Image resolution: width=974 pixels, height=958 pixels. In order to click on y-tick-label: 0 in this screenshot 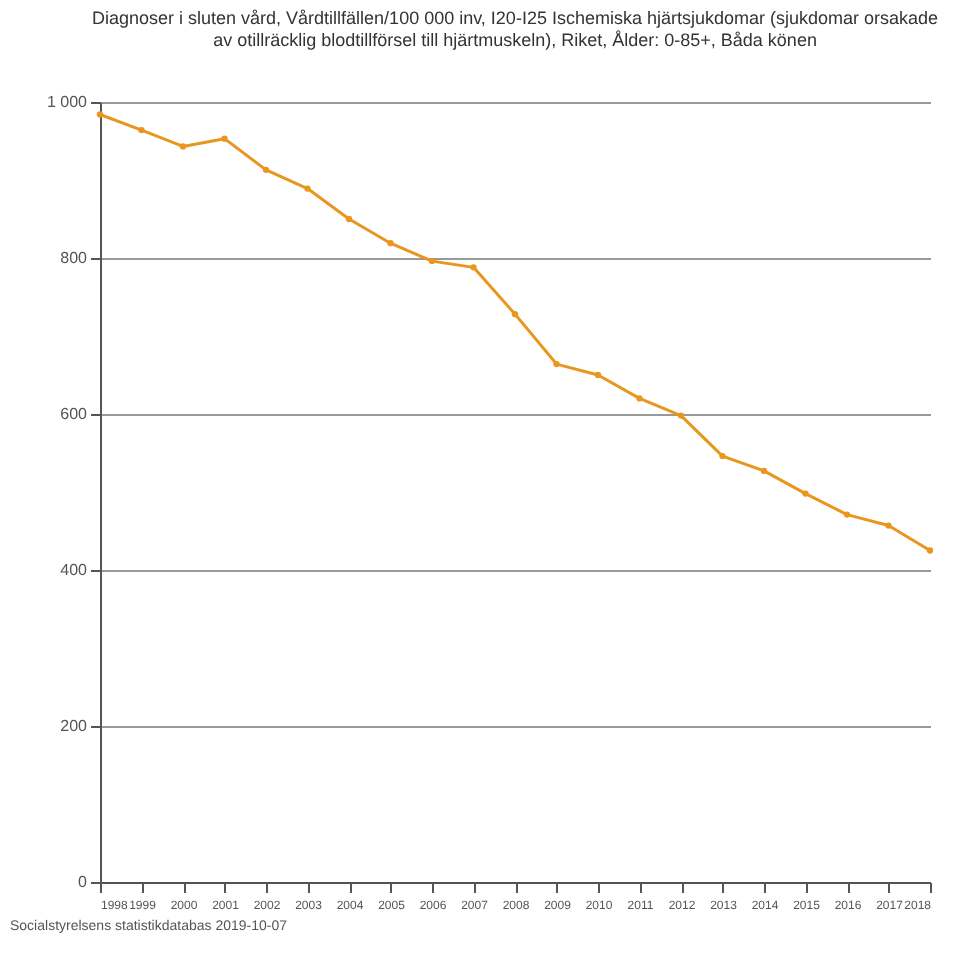, I will do `click(83, 882)`.